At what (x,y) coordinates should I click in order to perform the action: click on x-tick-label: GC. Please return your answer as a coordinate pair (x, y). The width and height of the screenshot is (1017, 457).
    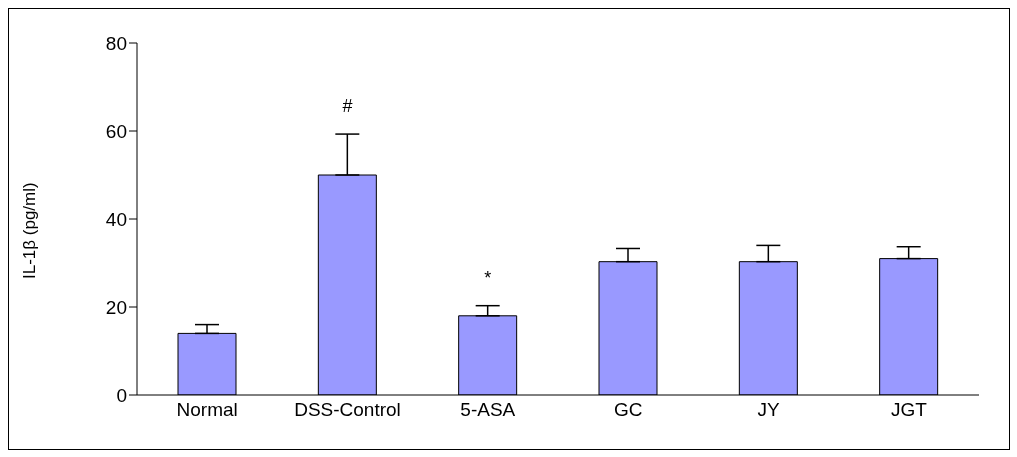
    Looking at the image, I should click on (628, 410).